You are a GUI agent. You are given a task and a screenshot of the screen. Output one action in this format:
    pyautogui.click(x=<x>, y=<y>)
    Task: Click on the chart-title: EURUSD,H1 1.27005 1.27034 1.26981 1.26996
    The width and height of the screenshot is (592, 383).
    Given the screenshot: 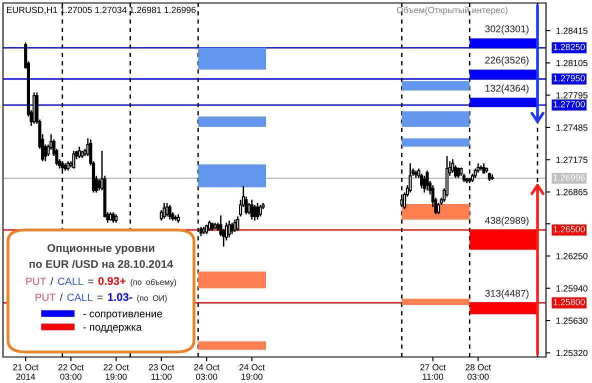 What is the action you would take?
    pyautogui.click(x=101, y=10)
    